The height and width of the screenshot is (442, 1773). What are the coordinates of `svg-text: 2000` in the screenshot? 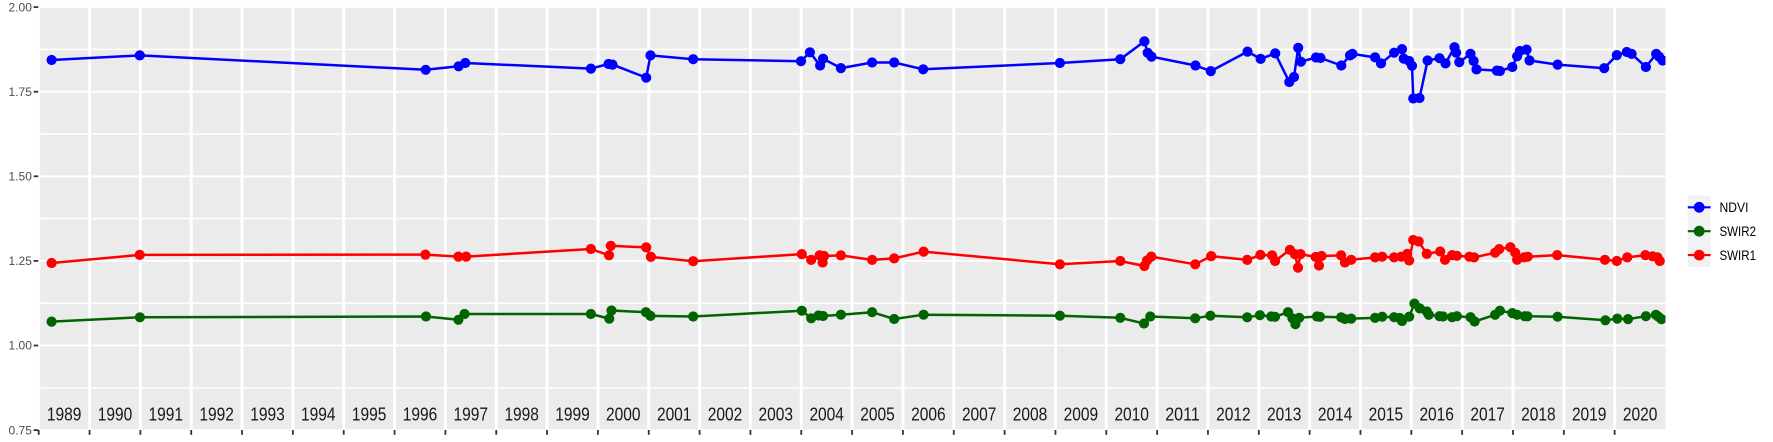 It's located at (623, 415).